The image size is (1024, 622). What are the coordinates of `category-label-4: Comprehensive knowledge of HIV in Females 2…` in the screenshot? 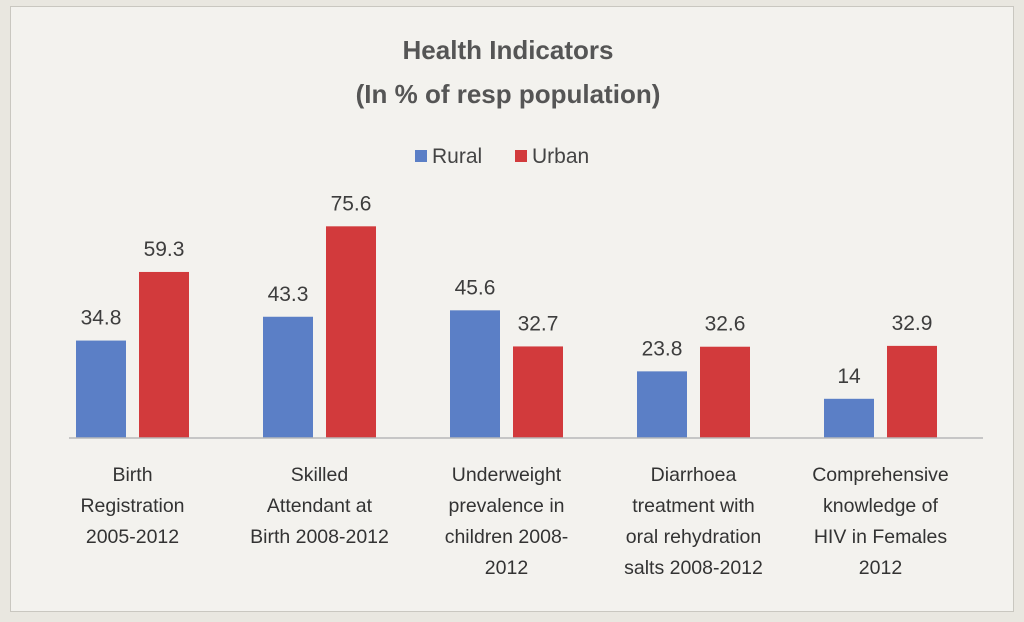 It's located at (880, 521).